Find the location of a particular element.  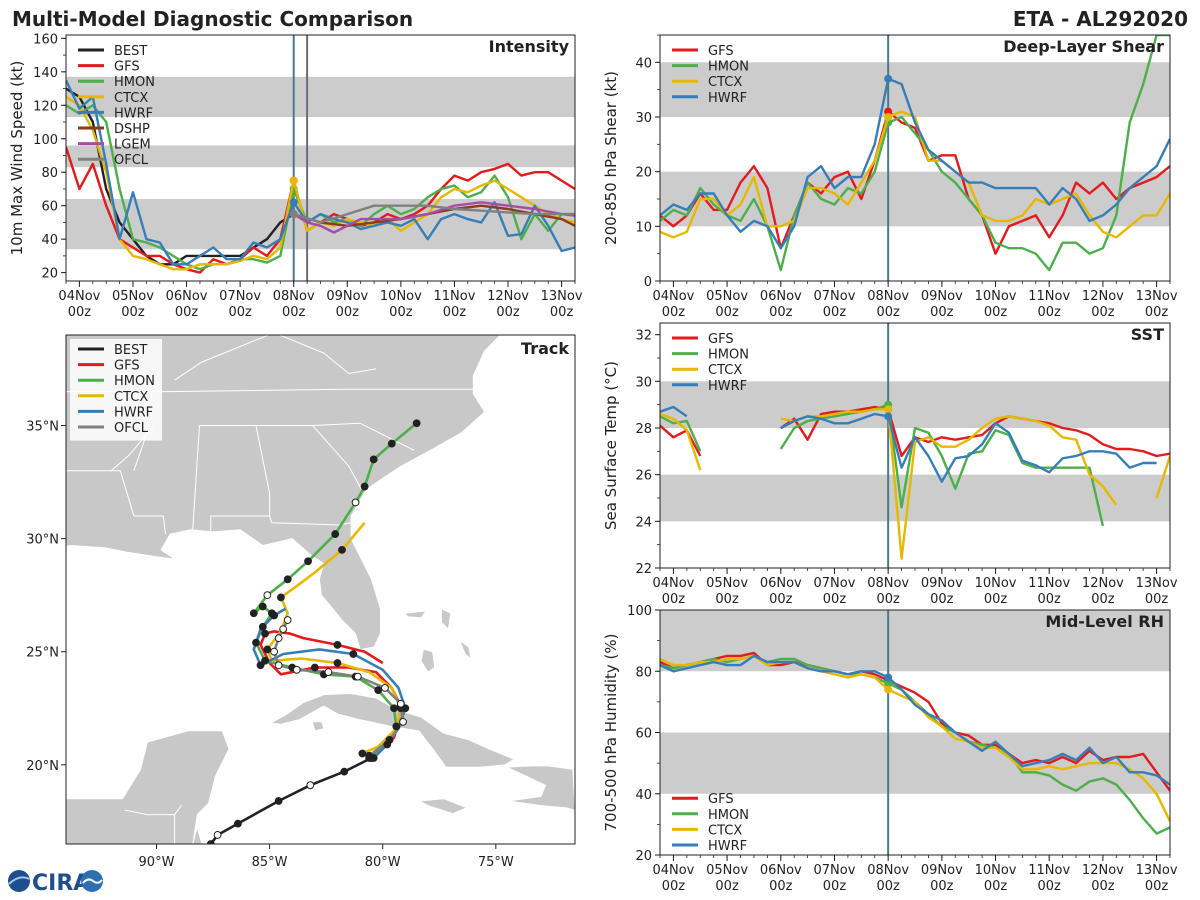

sst-x-tick-hour: 00z is located at coordinates (996, 599).